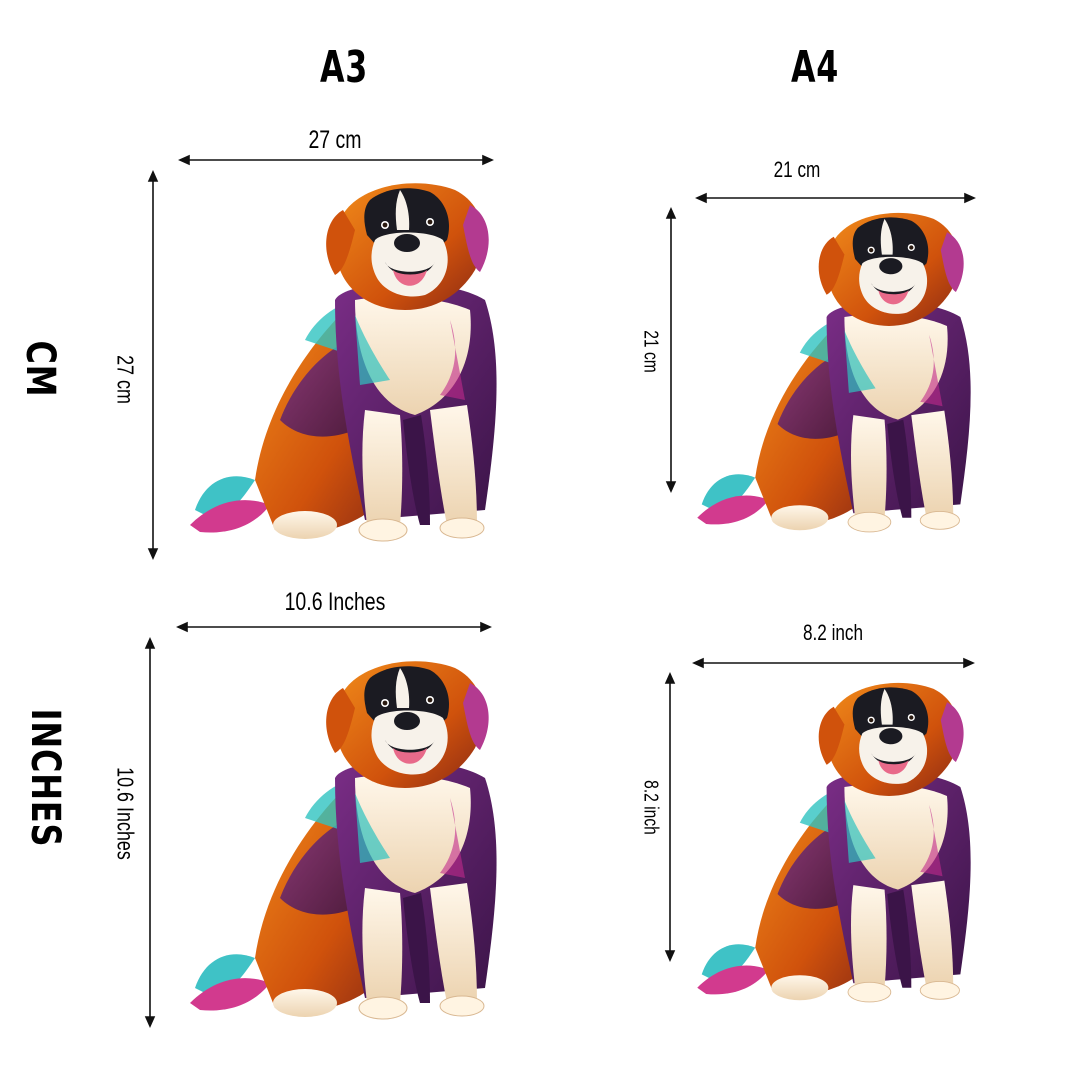 This screenshot has height=1080, width=1080. Describe the element at coordinates (343, 362) in the screenshot. I see `dog-illustration-a3-cm` at that location.